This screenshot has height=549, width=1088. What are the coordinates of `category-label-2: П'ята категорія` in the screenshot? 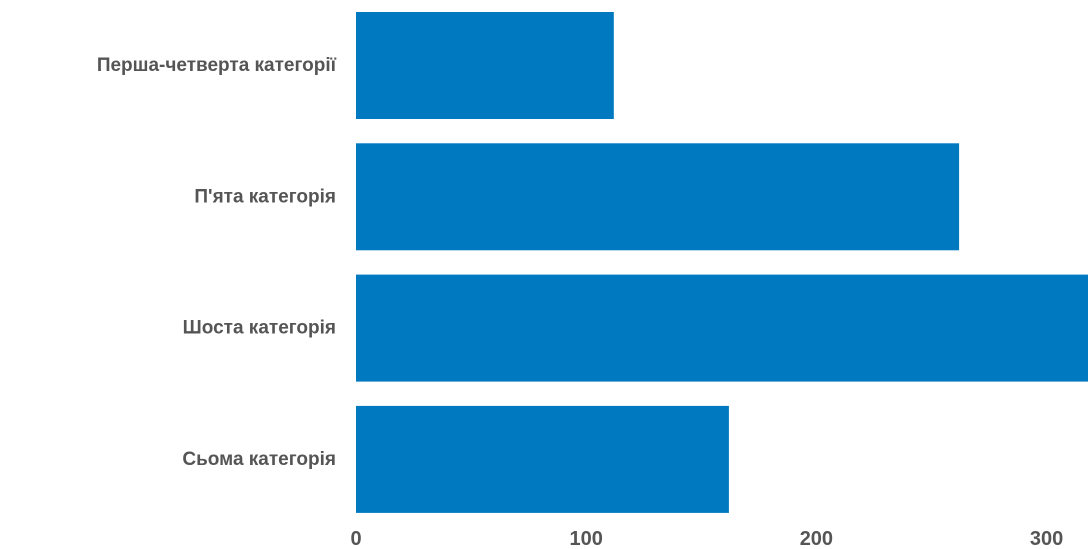 It's located at (265, 196).